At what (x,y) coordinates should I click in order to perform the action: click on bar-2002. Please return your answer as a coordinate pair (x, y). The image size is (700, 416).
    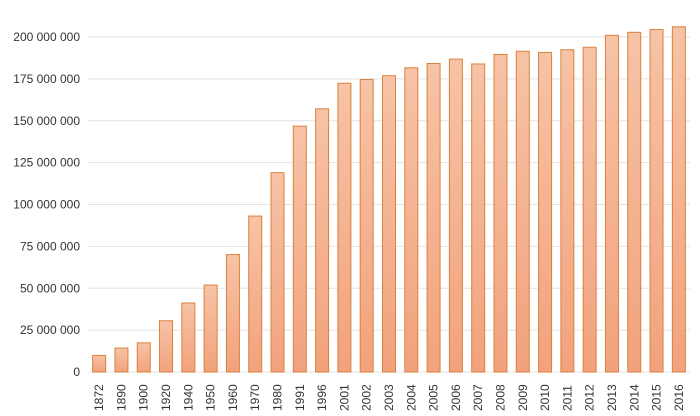
    Looking at the image, I should click on (366, 226).